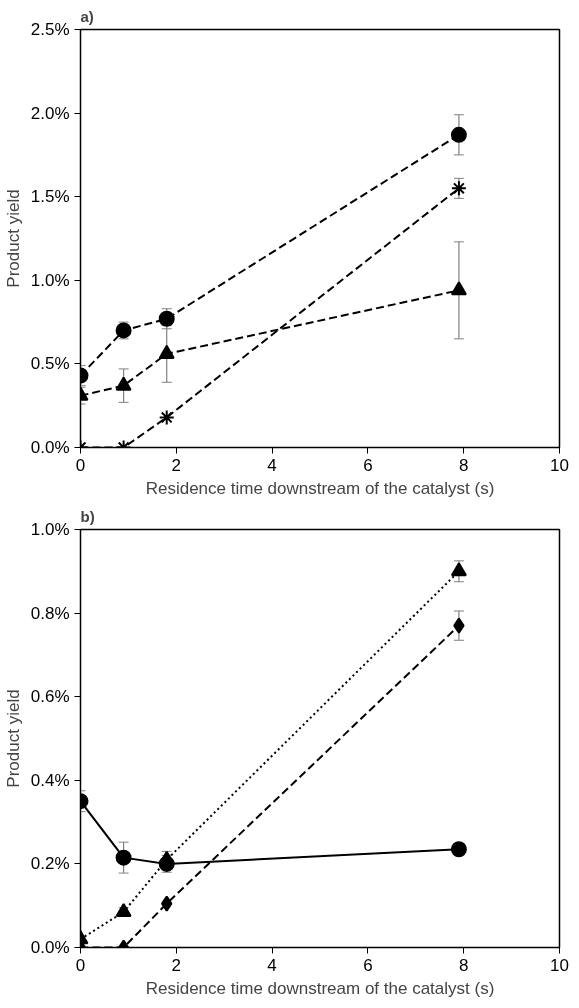 This screenshot has height=1008, width=579. Describe the element at coordinates (50, 29) in the screenshot. I see `y-tick-label: 2.5%` at that location.